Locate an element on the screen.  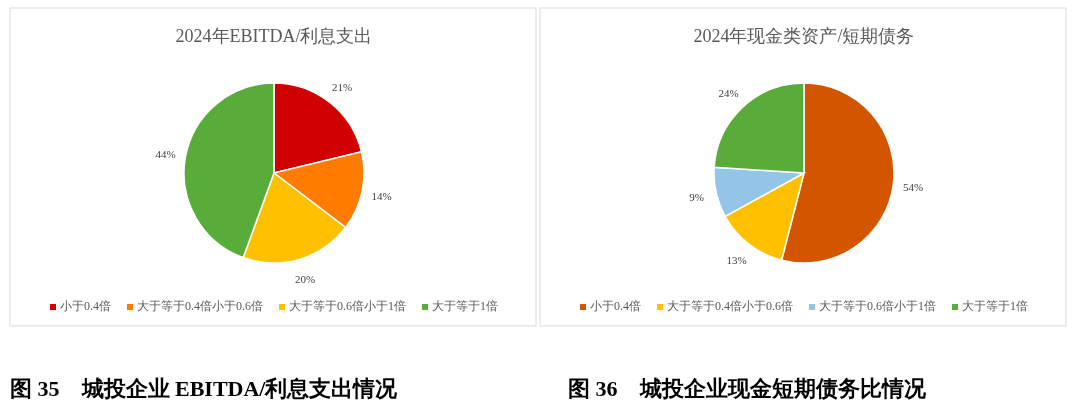
data-label: 44% is located at coordinates (165, 153).